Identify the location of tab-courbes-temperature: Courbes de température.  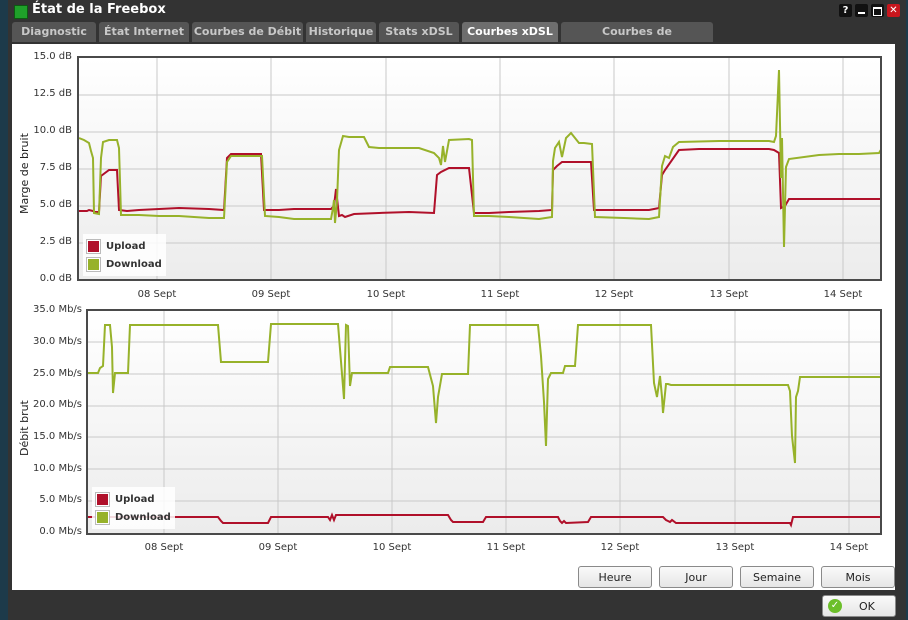
(637, 40).